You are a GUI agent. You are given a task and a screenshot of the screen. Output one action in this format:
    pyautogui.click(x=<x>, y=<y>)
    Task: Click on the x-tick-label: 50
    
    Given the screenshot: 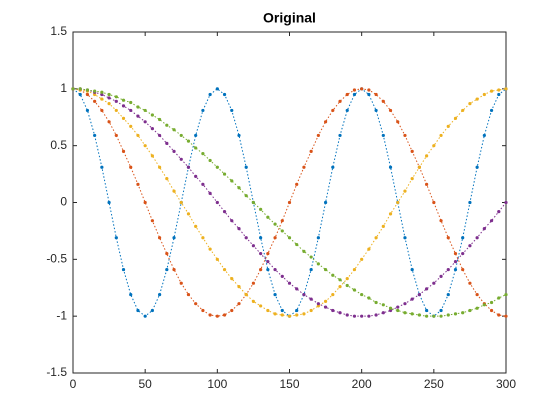 What is the action you would take?
    pyautogui.click(x=145, y=384)
    